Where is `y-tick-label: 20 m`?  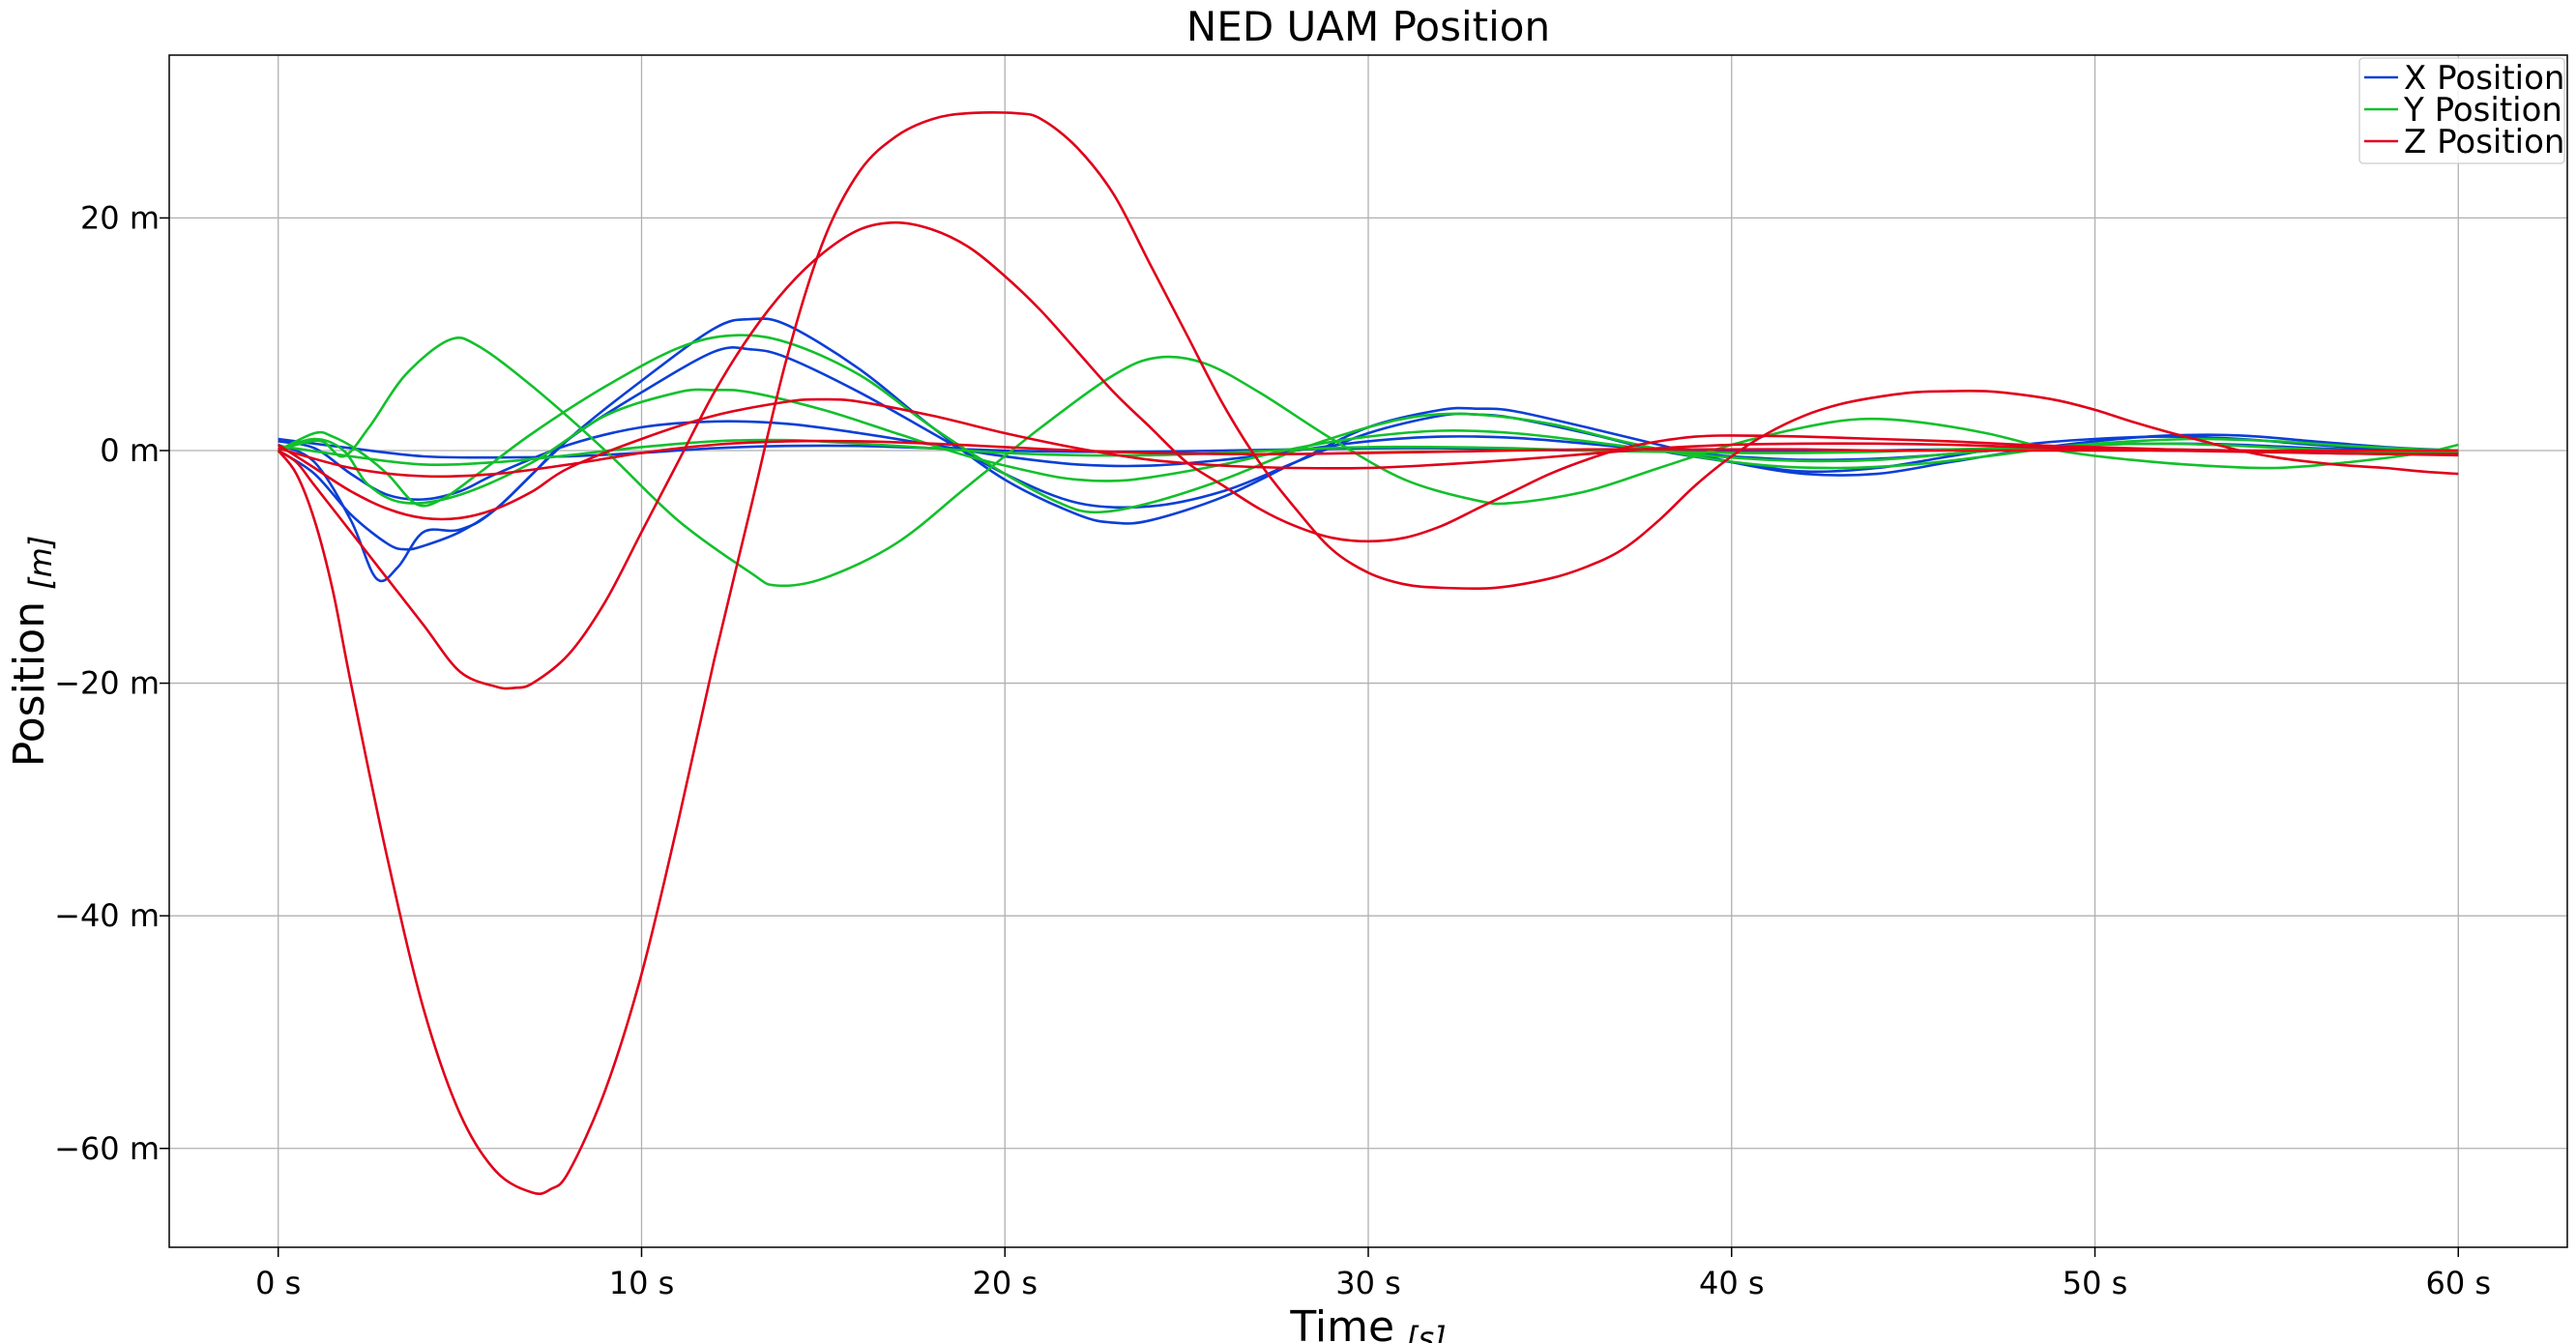
y-tick-label: 20 m is located at coordinates (120, 217).